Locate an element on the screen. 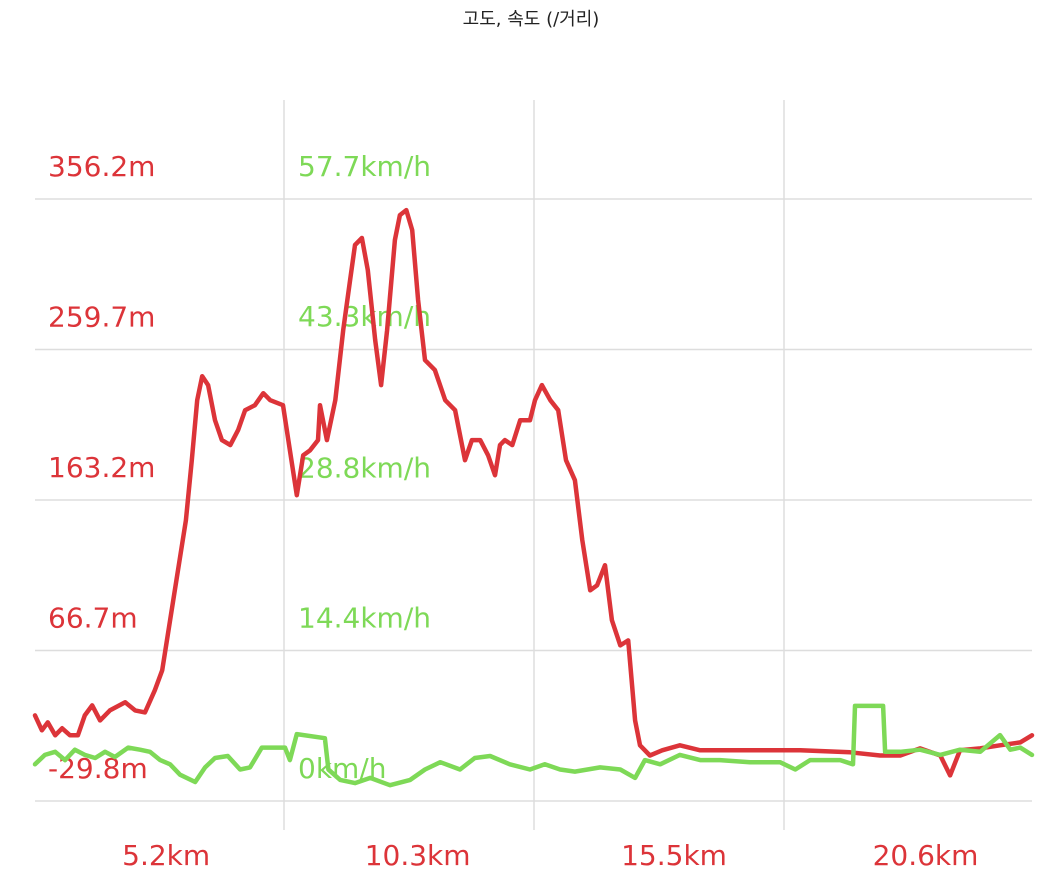  x-tick-label: 10.3km is located at coordinates (418, 855).